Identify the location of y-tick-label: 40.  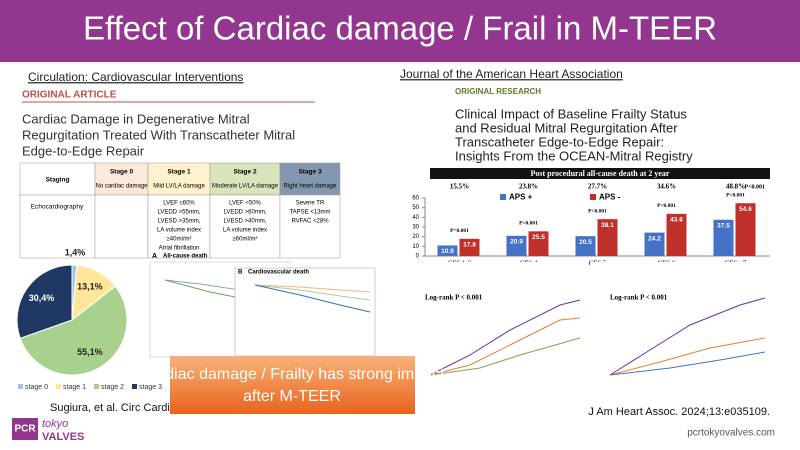
(415, 218).